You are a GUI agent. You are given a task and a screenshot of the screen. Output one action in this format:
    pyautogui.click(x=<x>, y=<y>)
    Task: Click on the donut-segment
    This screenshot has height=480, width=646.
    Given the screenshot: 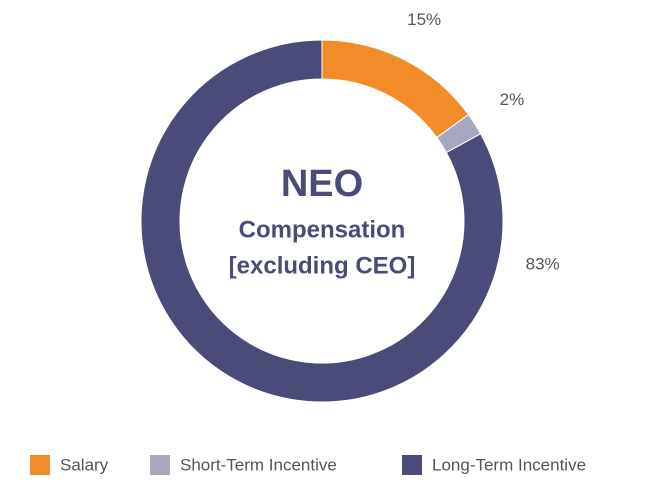 What is the action you would take?
    pyautogui.click(x=395, y=89)
    